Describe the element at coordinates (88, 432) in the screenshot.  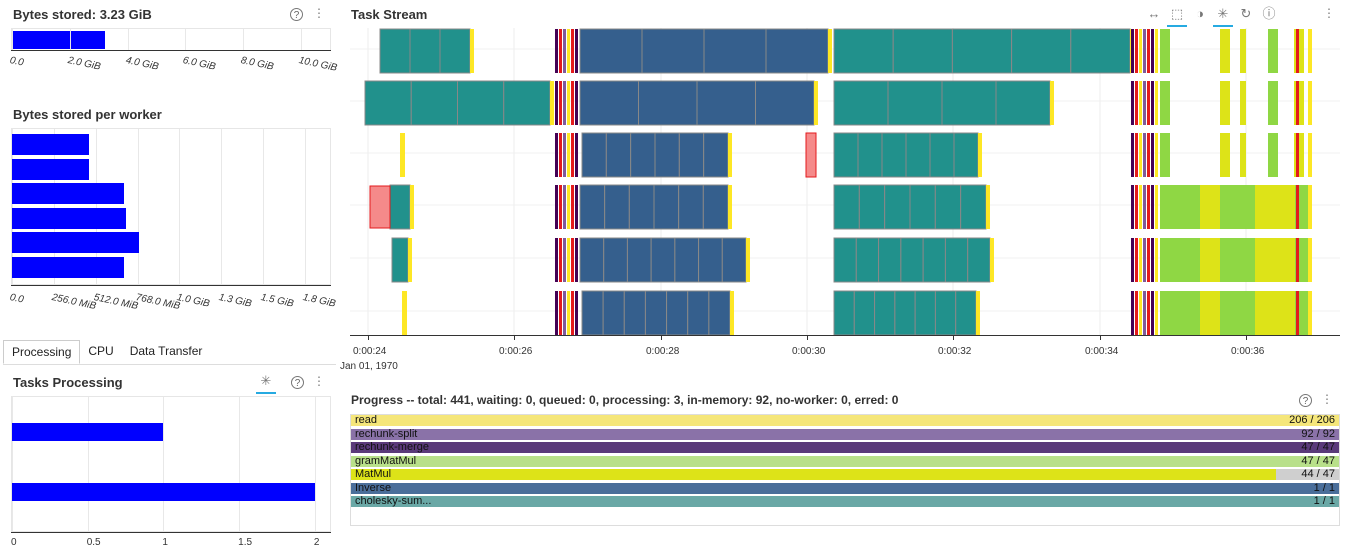
I see `processing-bar` at that location.